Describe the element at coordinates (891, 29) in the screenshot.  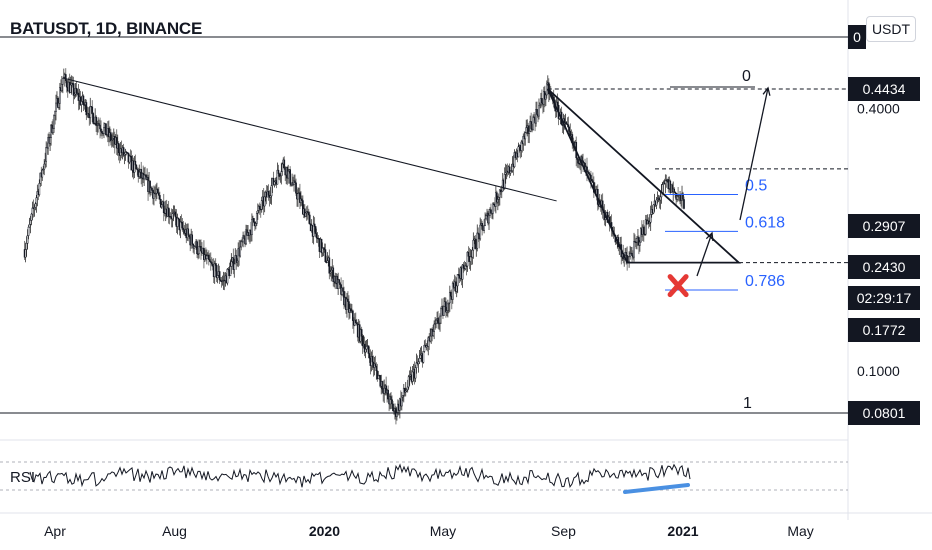
I see `currency-button: USDT` at that location.